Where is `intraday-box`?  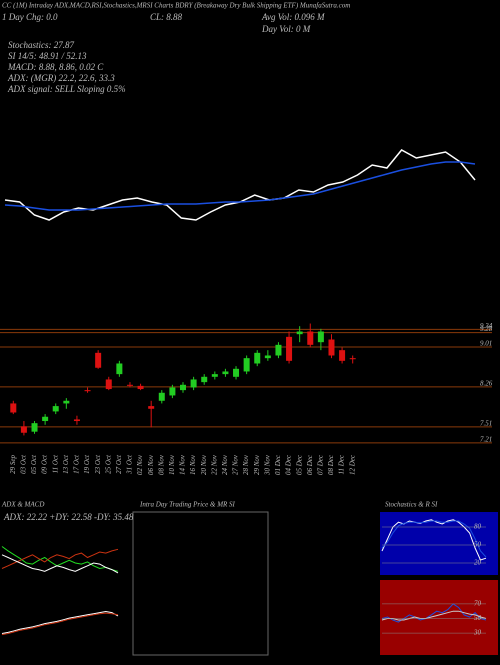
intraday-box is located at coordinates (200, 583).